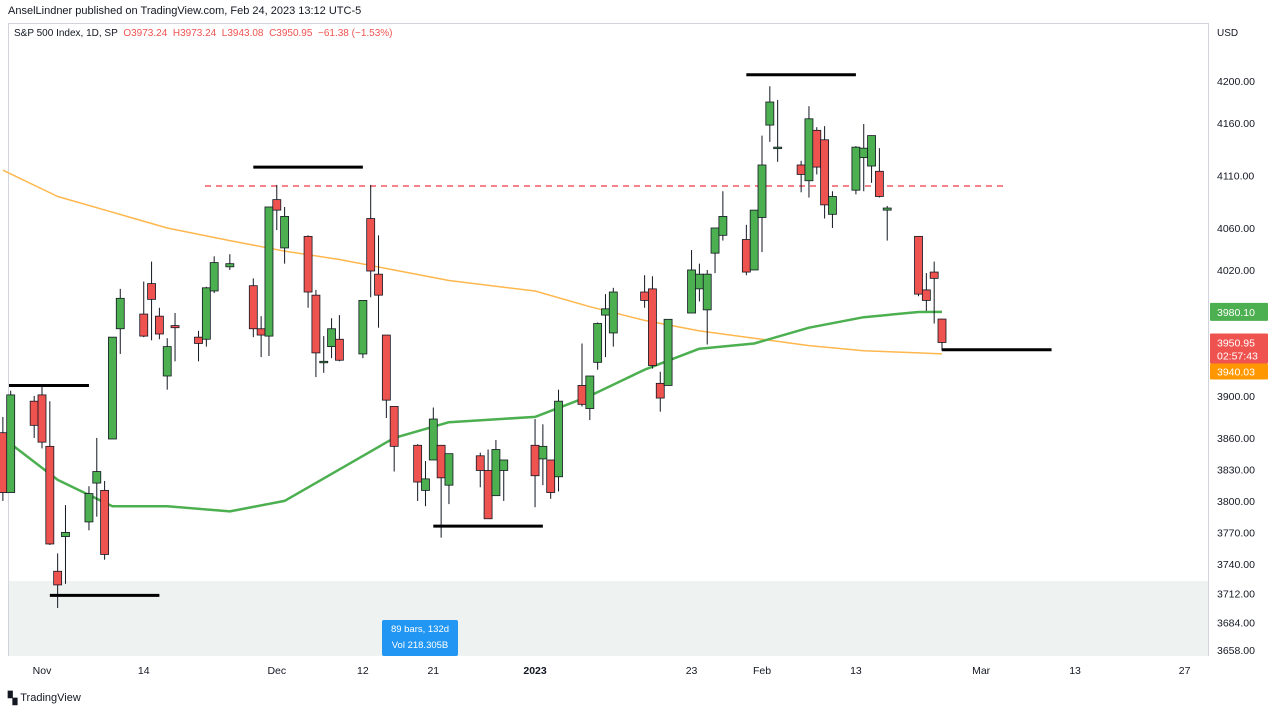 This screenshot has height=713, width=1280. What do you see at coordinates (1228, 33) in the screenshot?
I see `currency-label: USD` at bounding box center [1228, 33].